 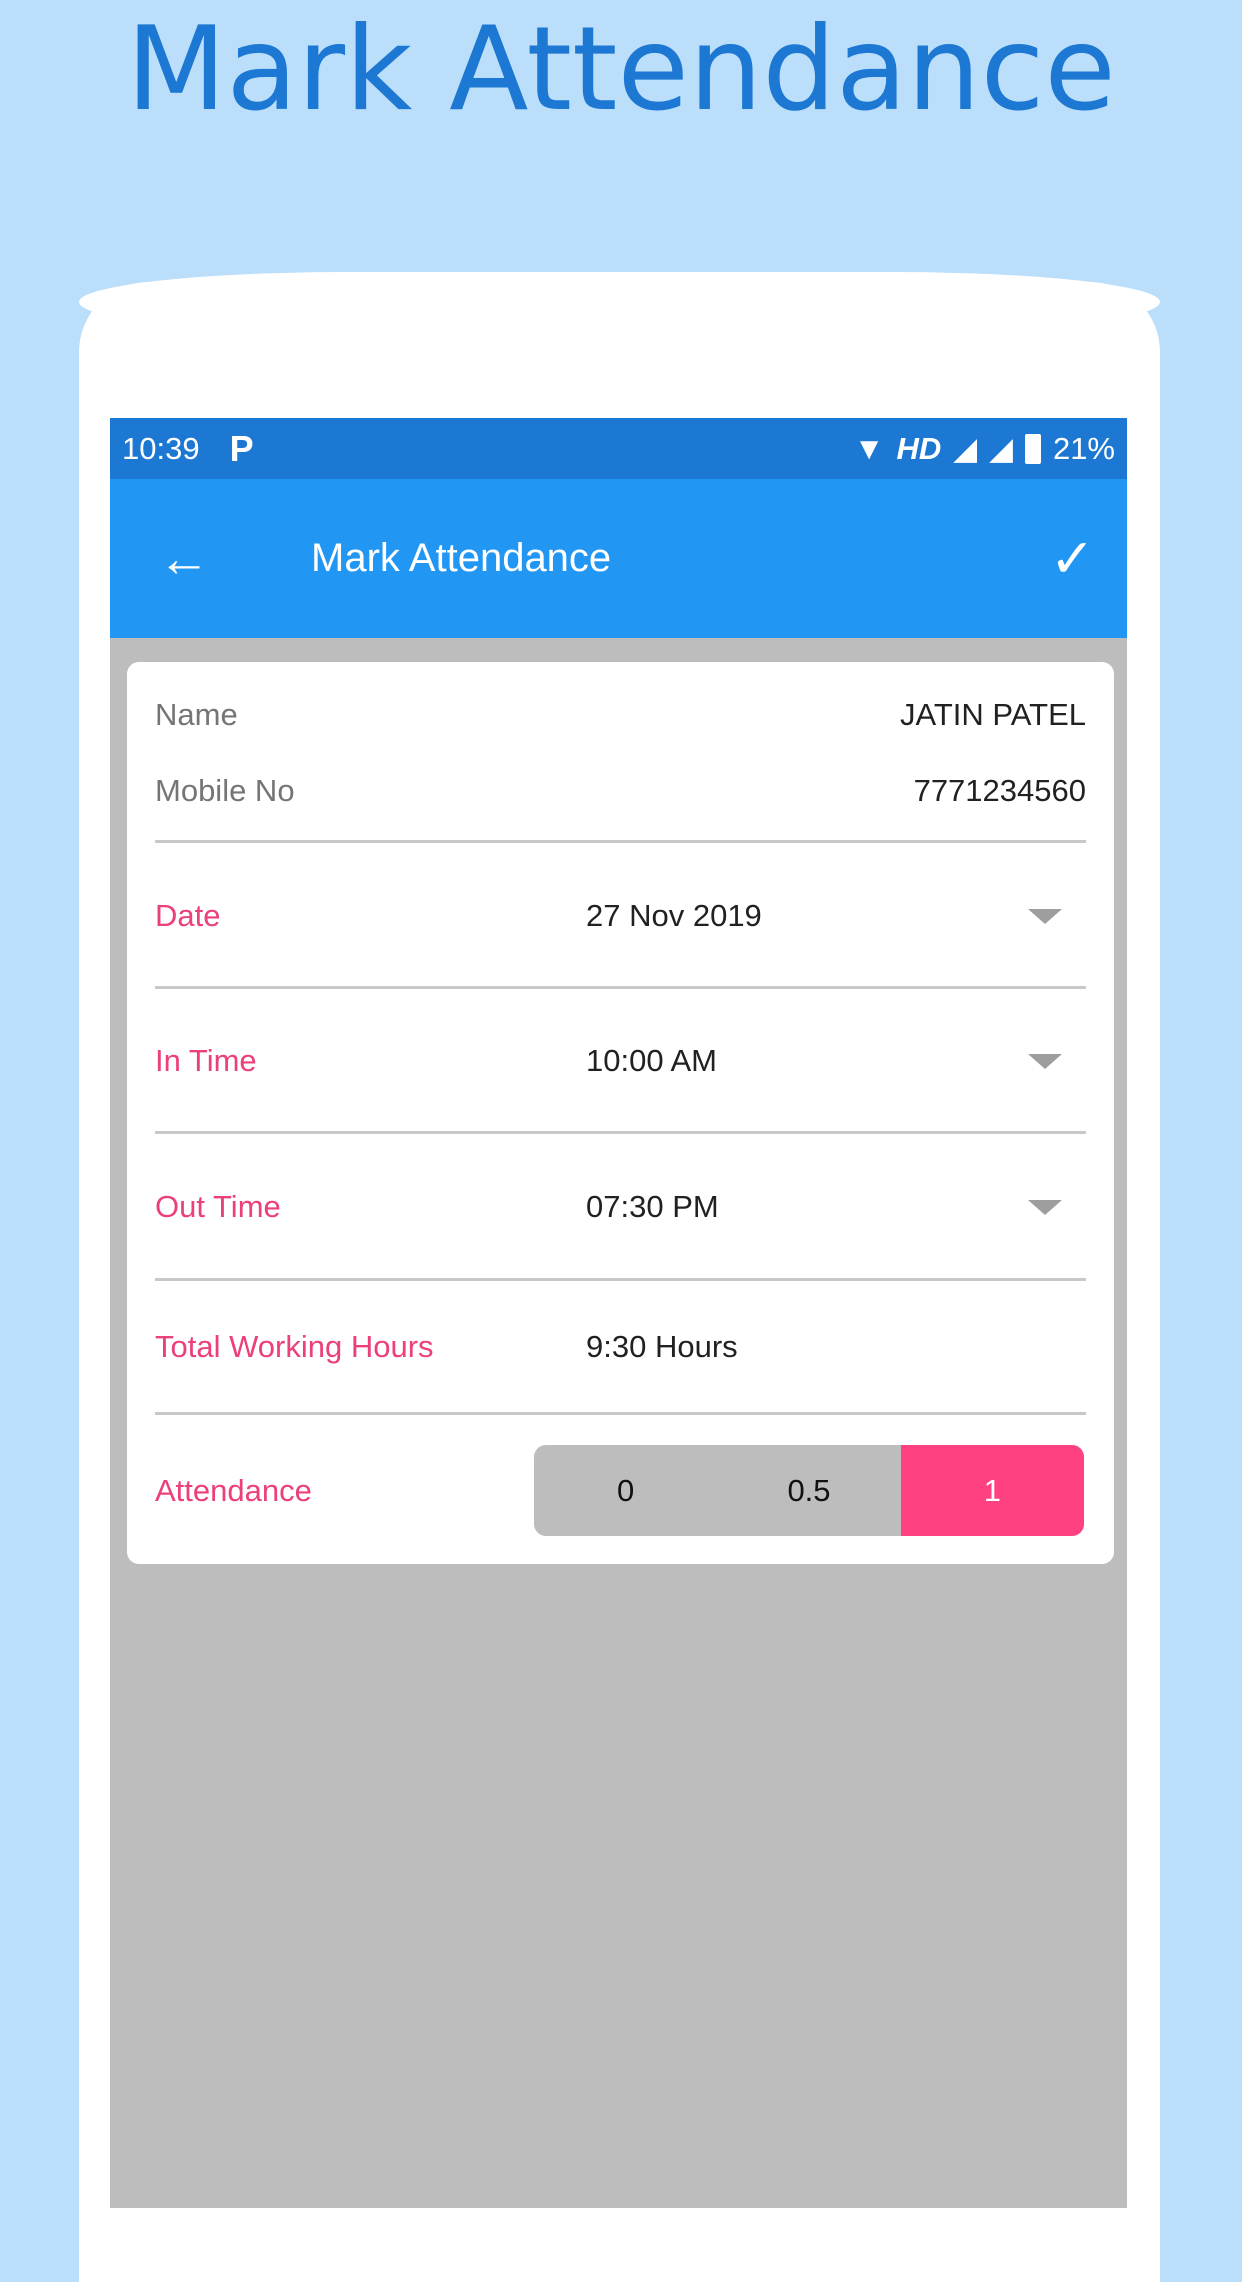 What do you see at coordinates (651, 1060) in the screenshot?
I see `in-time-value: 10:00 AM` at bounding box center [651, 1060].